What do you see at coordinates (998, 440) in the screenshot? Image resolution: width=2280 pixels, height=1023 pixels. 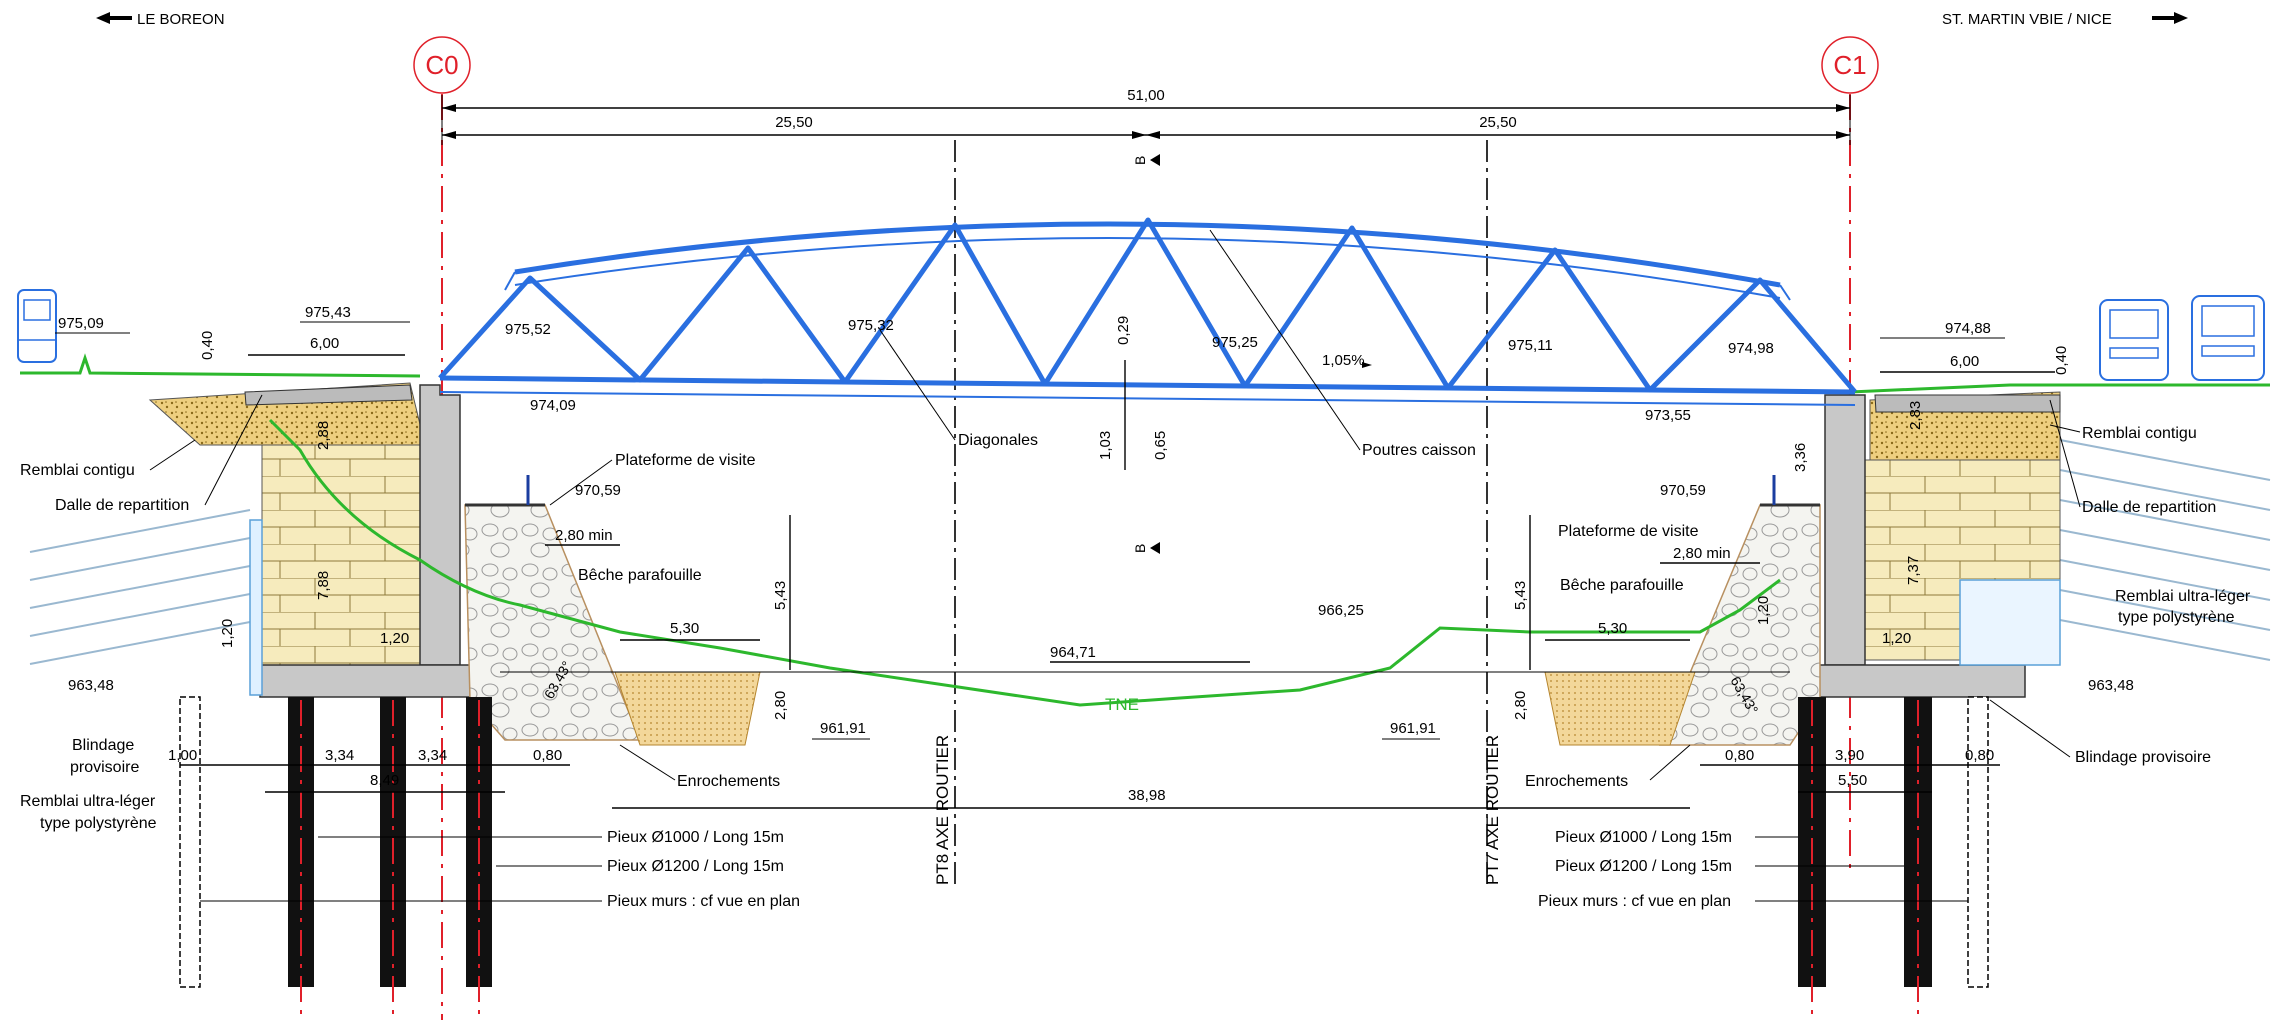 I see `label-diagonales: Diagonales` at bounding box center [998, 440].